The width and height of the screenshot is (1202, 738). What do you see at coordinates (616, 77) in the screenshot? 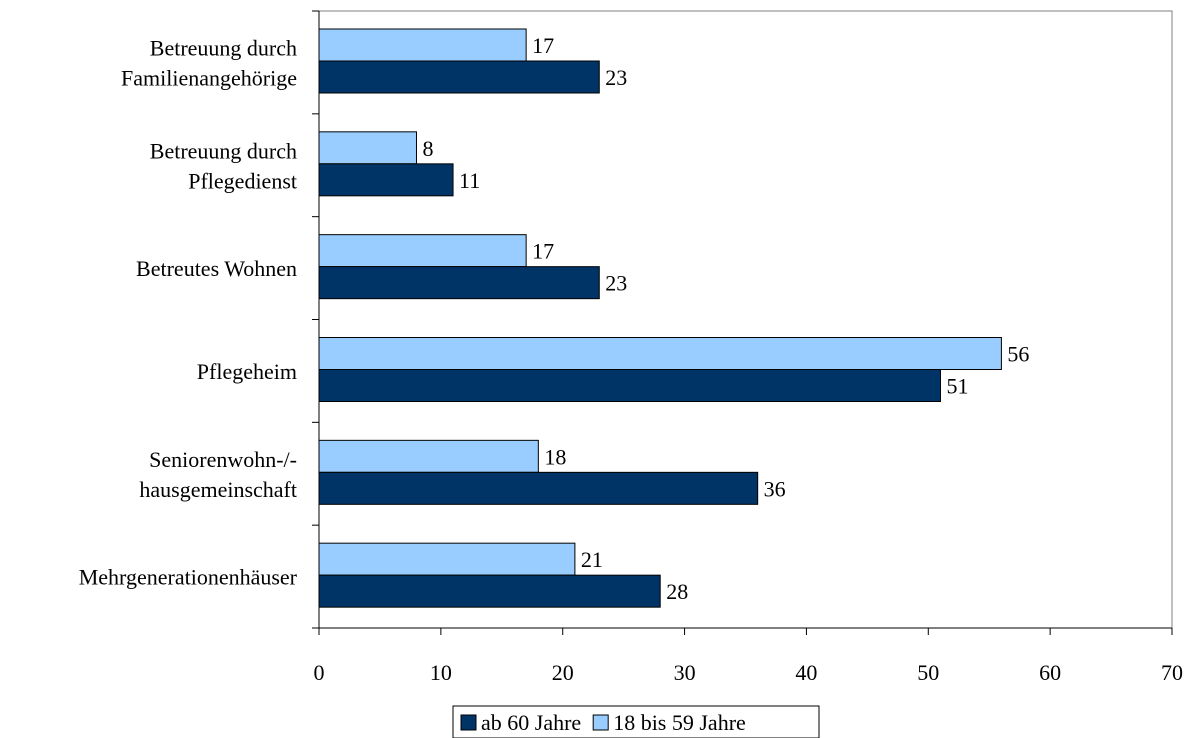
I see `data-label-age-60-plus-0: 23` at bounding box center [616, 77].